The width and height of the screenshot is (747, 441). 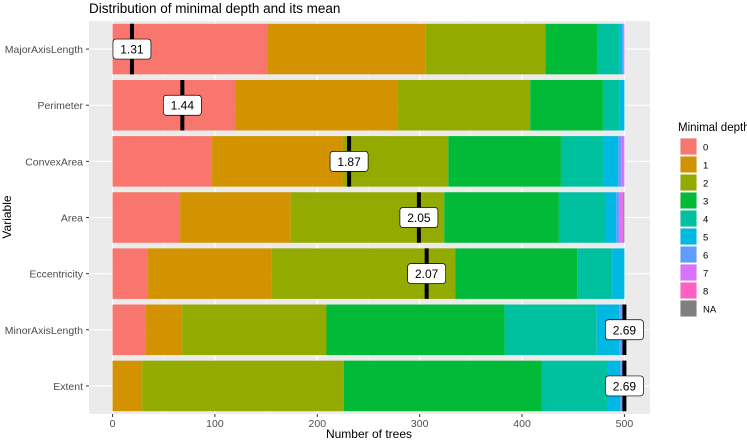 I want to click on legend-label: 1, so click(x=705, y=166).